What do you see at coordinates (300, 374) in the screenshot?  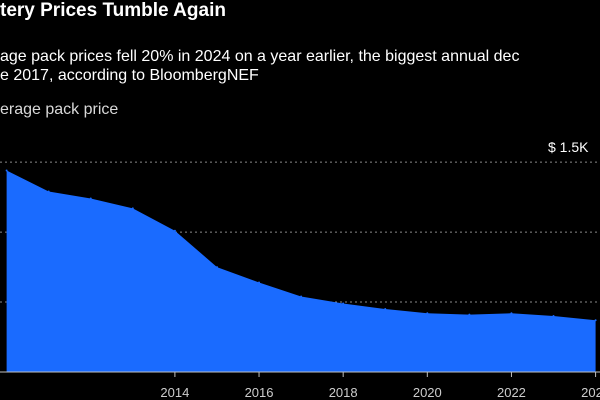 I see `axis-layer` at bounding box center [300, 374].